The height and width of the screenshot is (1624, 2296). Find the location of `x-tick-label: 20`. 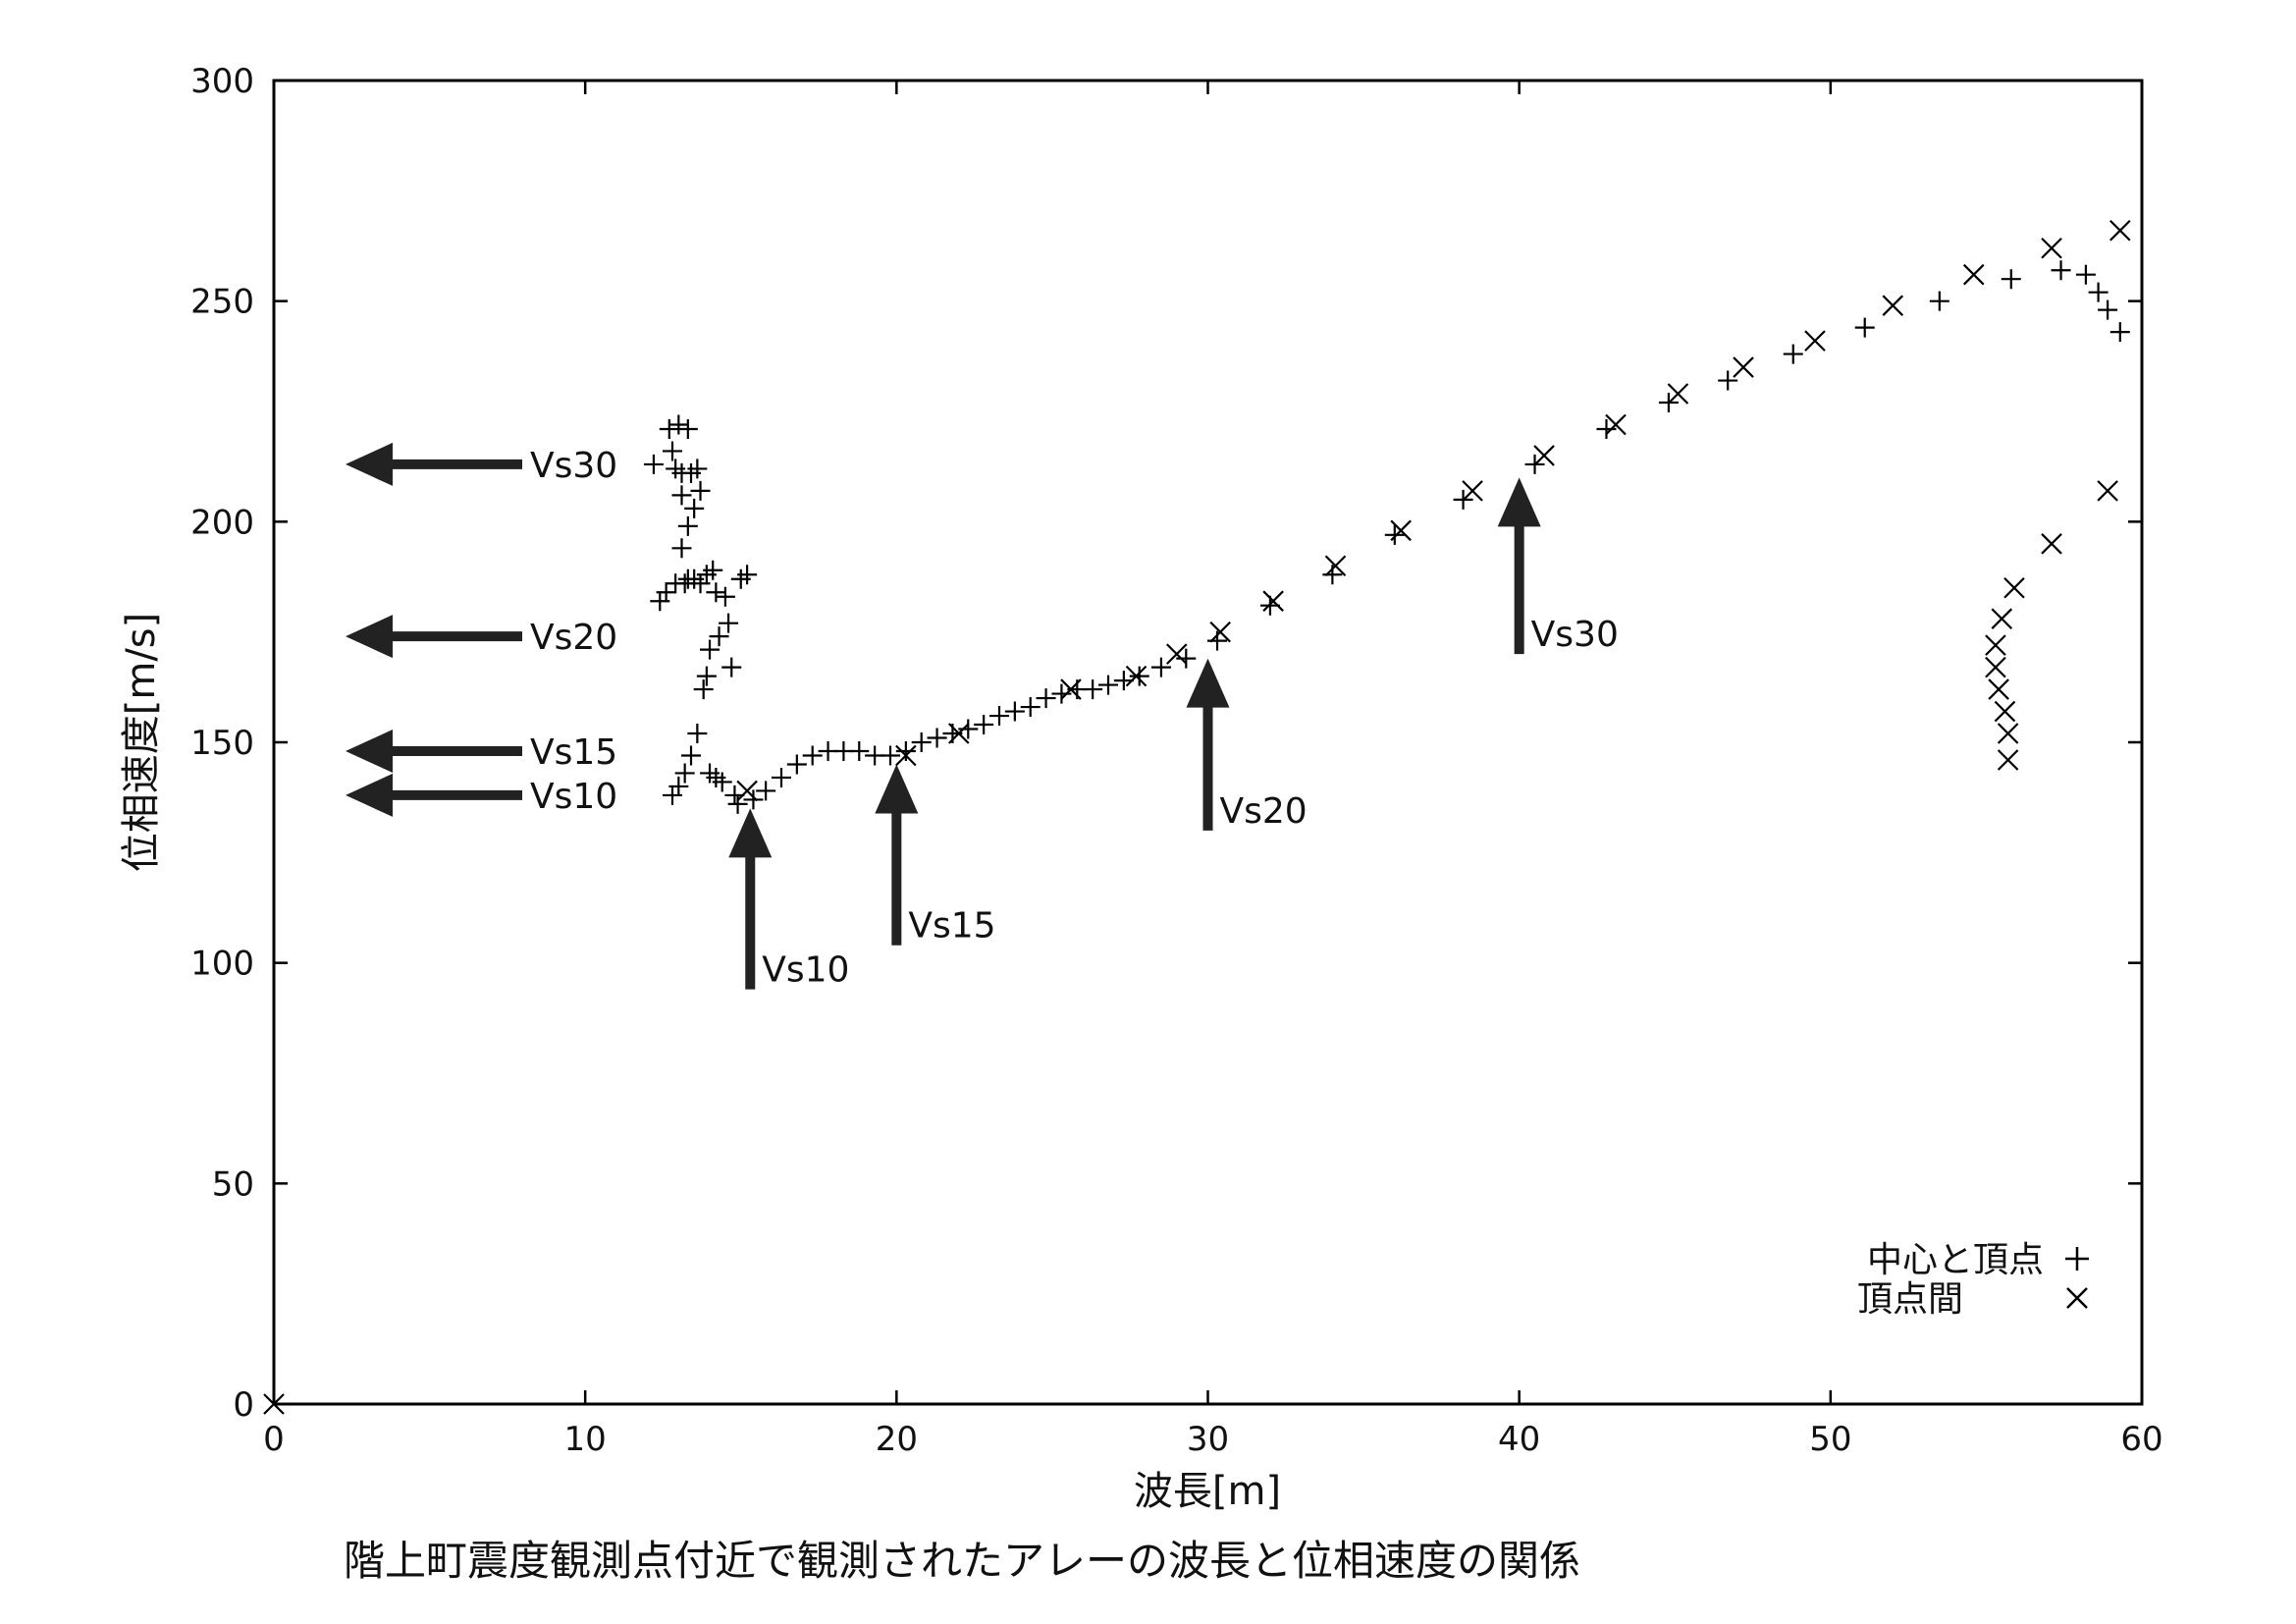

x-tick-label: 20 is located at coordinates (897, 1439).